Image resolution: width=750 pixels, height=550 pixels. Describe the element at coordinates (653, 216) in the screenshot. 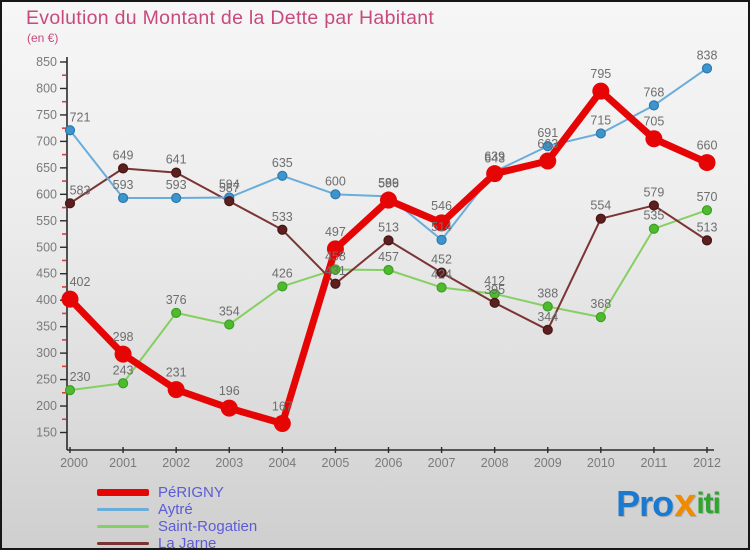

I see `data-label: 535` at that location.